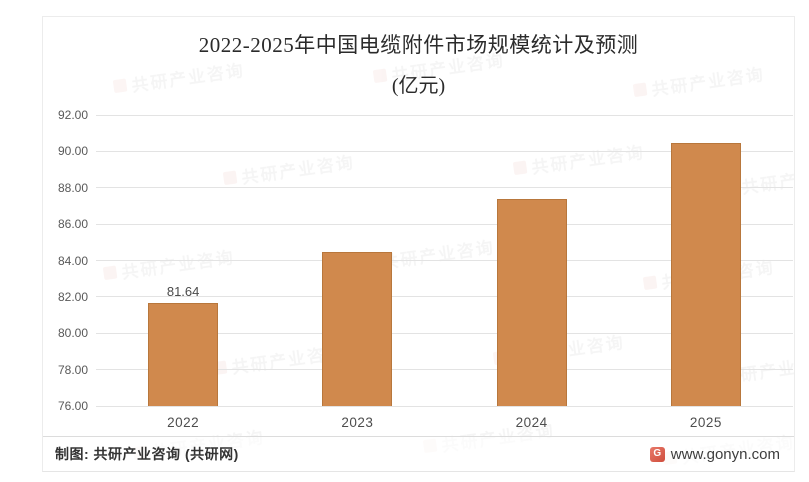 Image resolution: width=809 pixels, height=482 pixels. I want to click on x-axis-tick-label-2023: 2023, so click(357, 422).